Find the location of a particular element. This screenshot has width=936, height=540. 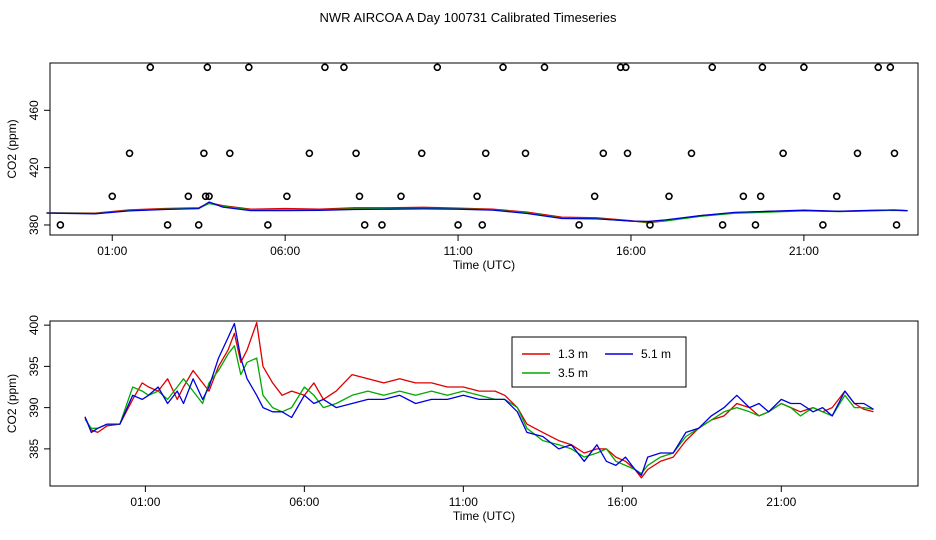

series-line-1-3-m is located at coordinates (477, 213).